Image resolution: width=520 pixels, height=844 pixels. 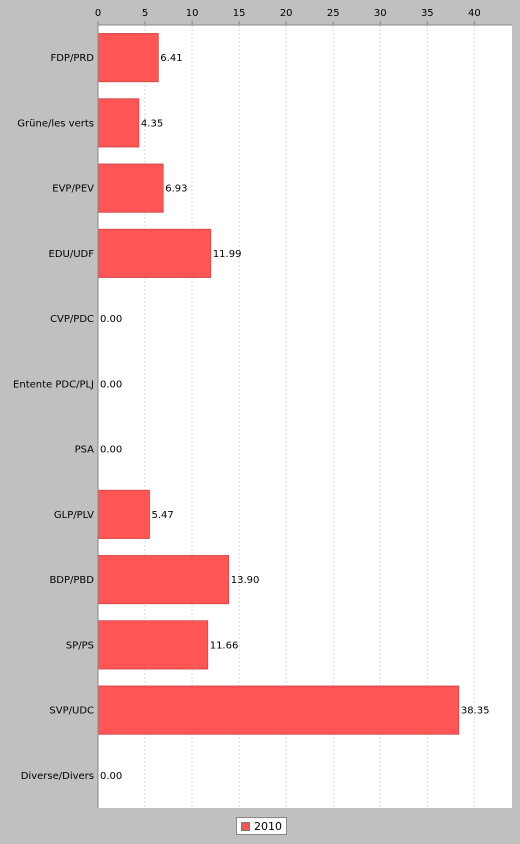 I want to click on x-tick-label: 0, so click(x=98, y=13).